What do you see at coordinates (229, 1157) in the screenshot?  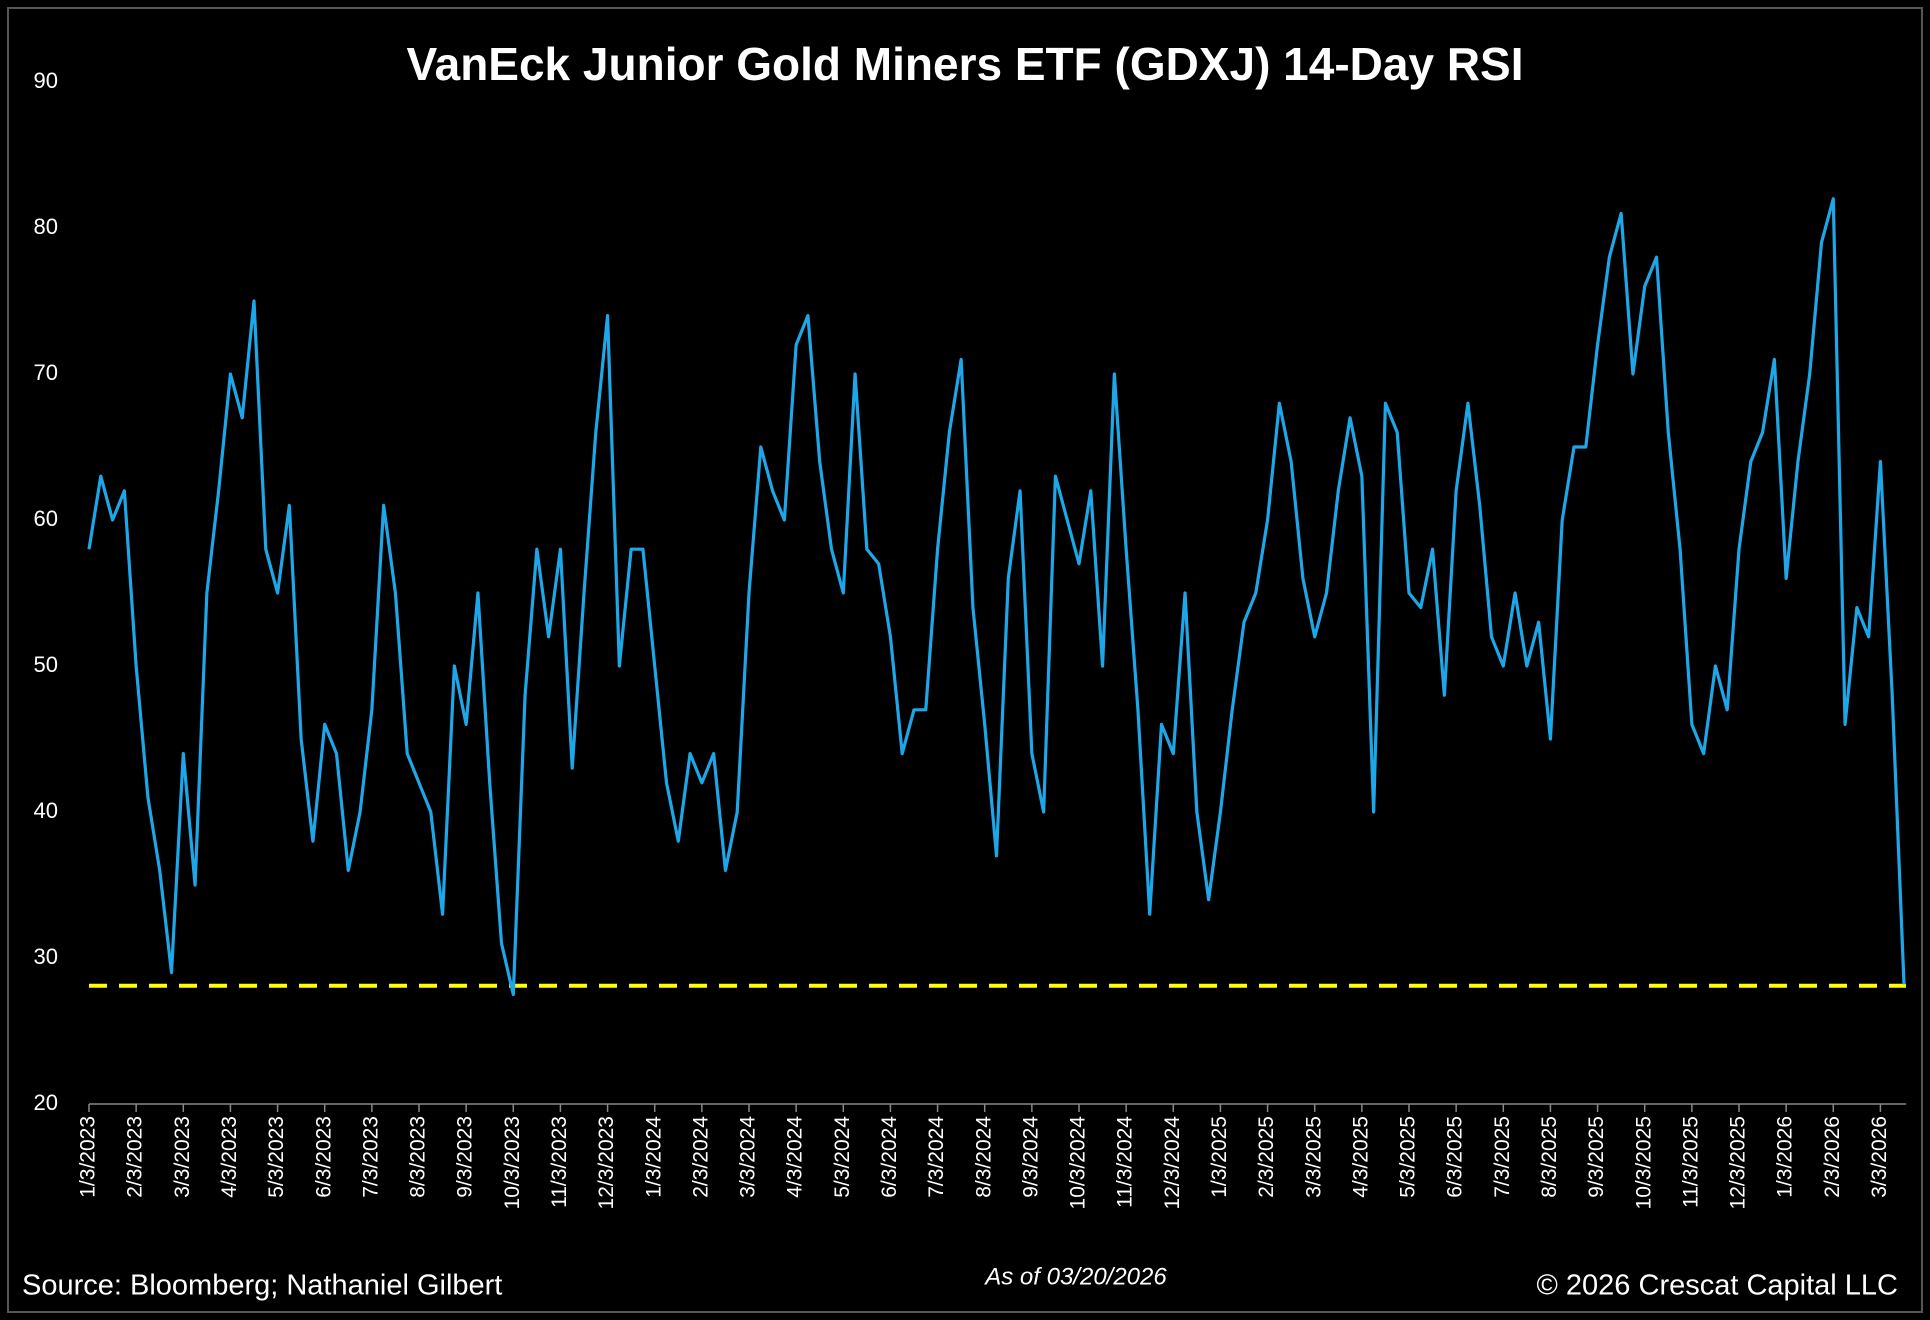 I see `x-tick-label: 4/3/2023` at bounding box center [229, 1157].